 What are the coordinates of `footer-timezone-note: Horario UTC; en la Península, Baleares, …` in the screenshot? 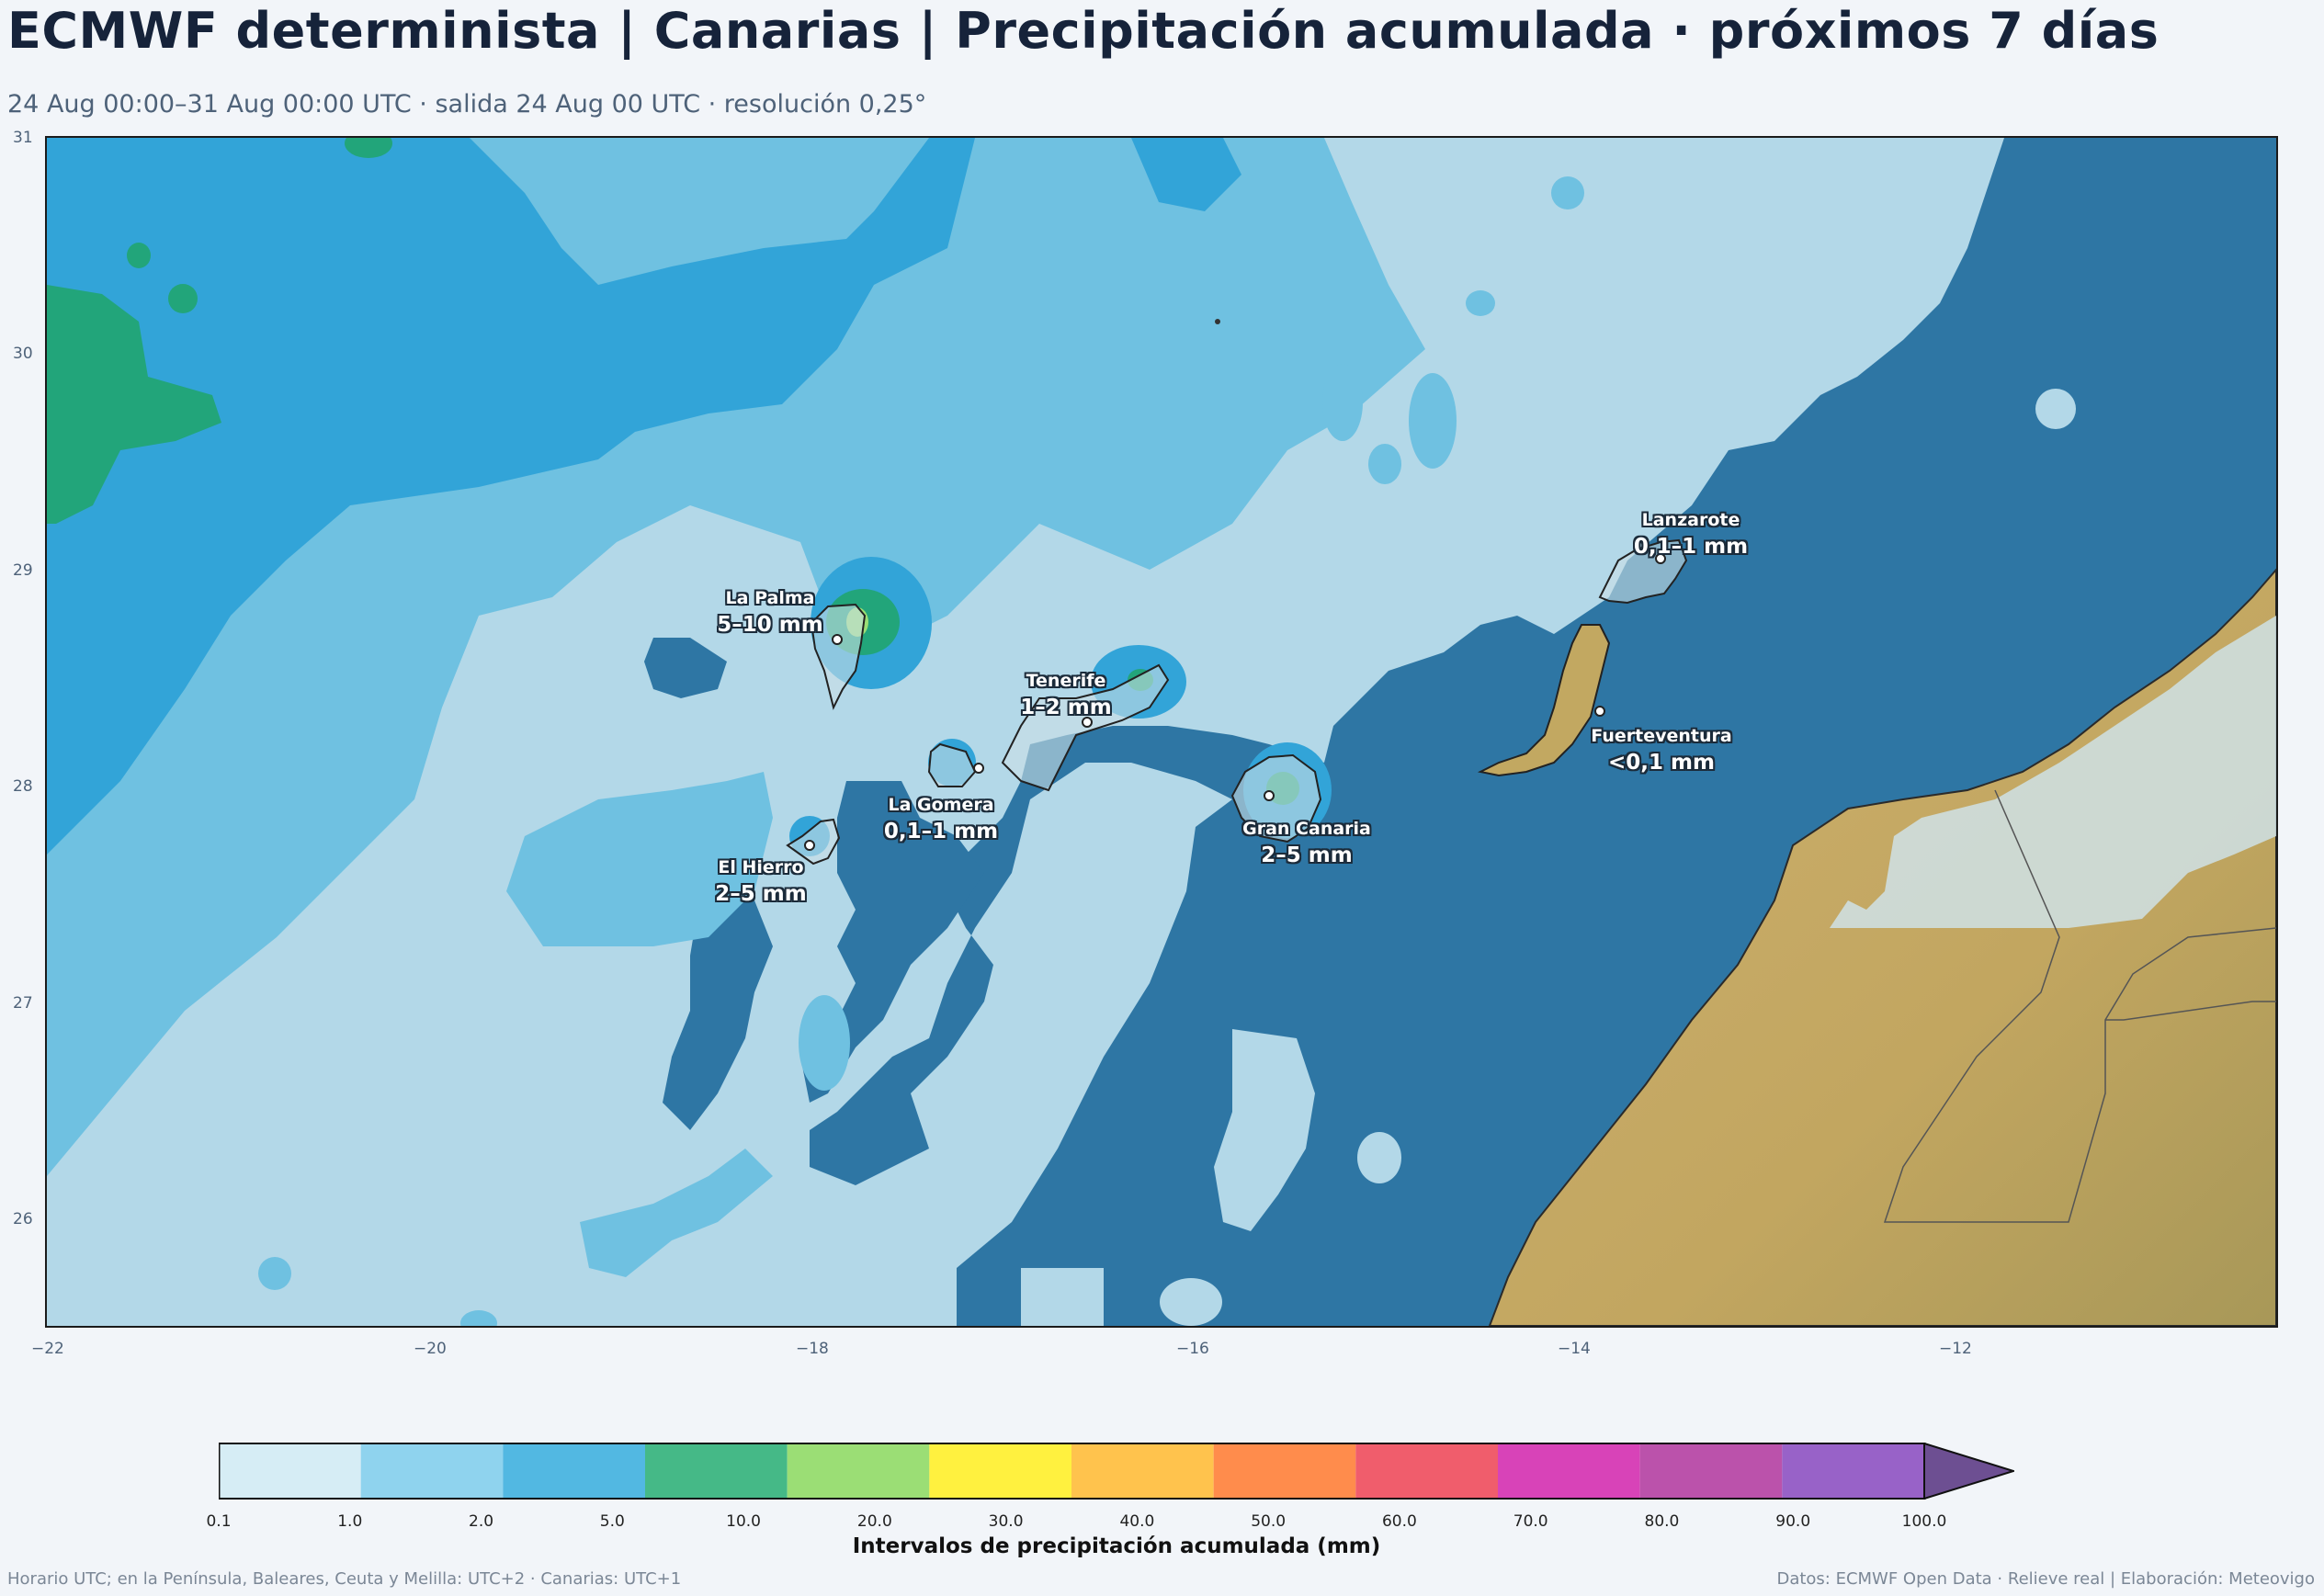 It's located at (344, 1579).